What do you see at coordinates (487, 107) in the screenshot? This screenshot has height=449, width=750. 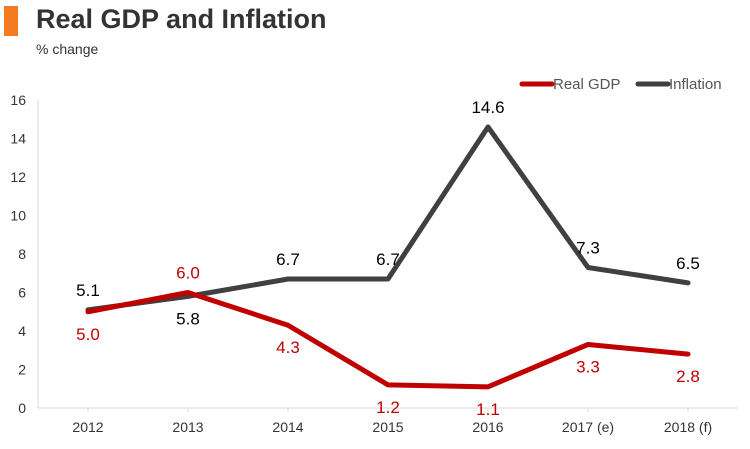 I see `data-label-inflation: 14.6` at bounding box center [487, 107].